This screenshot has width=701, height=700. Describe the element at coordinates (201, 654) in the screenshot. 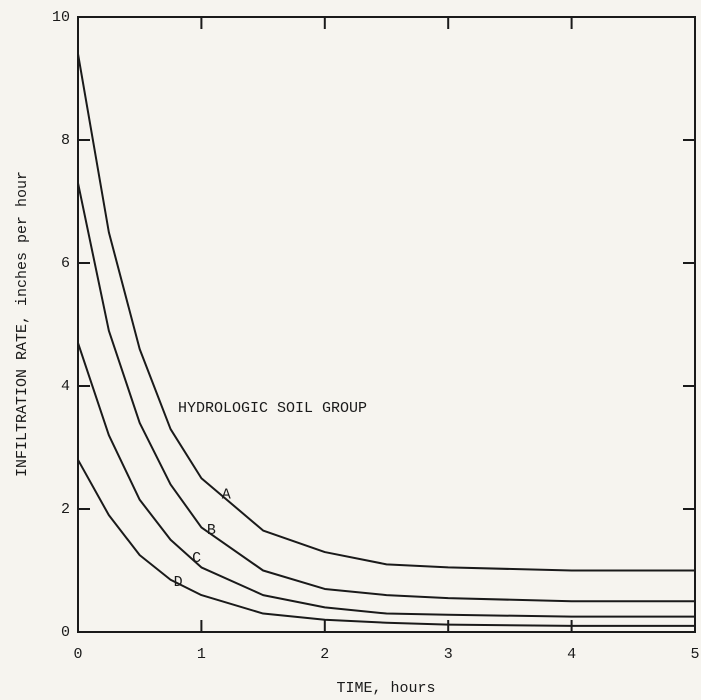

I see `x-tick-label: 1` at that location.